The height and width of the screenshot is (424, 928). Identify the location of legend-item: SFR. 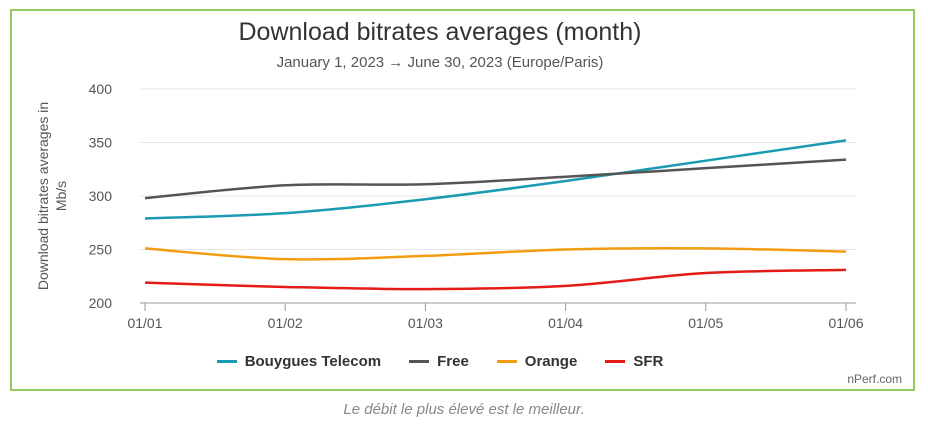
(634, 361).